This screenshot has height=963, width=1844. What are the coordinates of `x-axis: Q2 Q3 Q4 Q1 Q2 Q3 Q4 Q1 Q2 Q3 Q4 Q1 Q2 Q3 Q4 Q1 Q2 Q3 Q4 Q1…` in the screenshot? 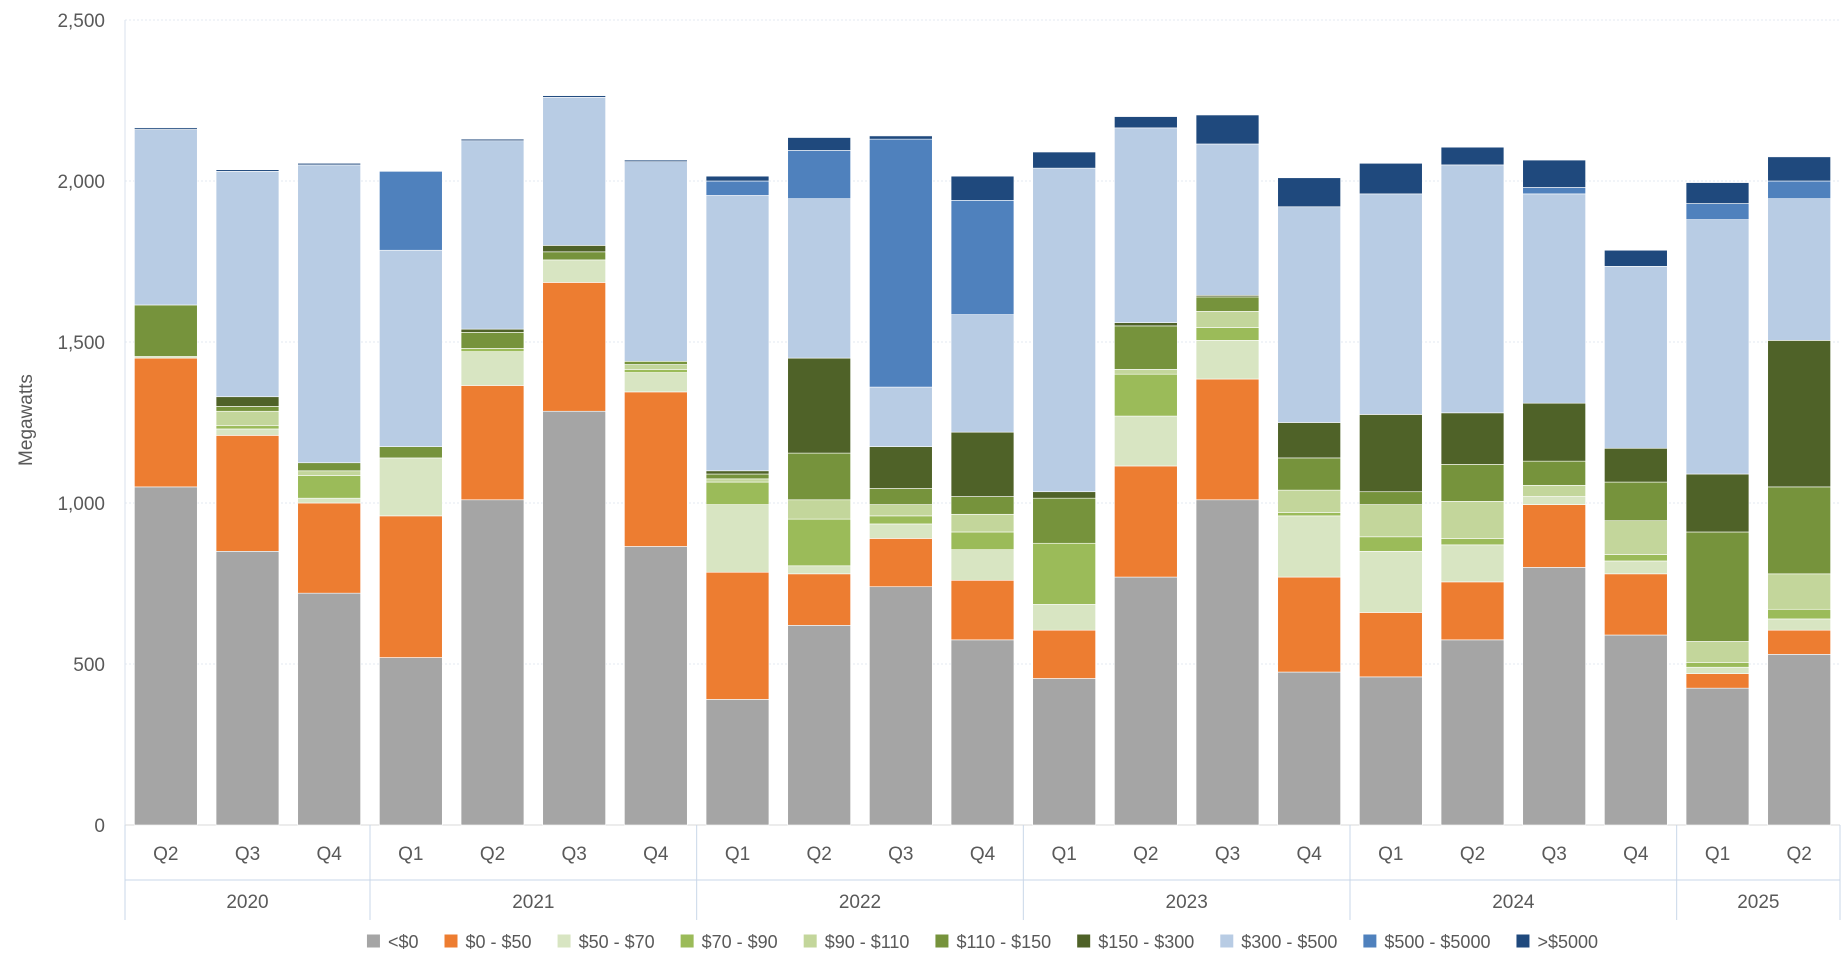 It's located at (982, 872).